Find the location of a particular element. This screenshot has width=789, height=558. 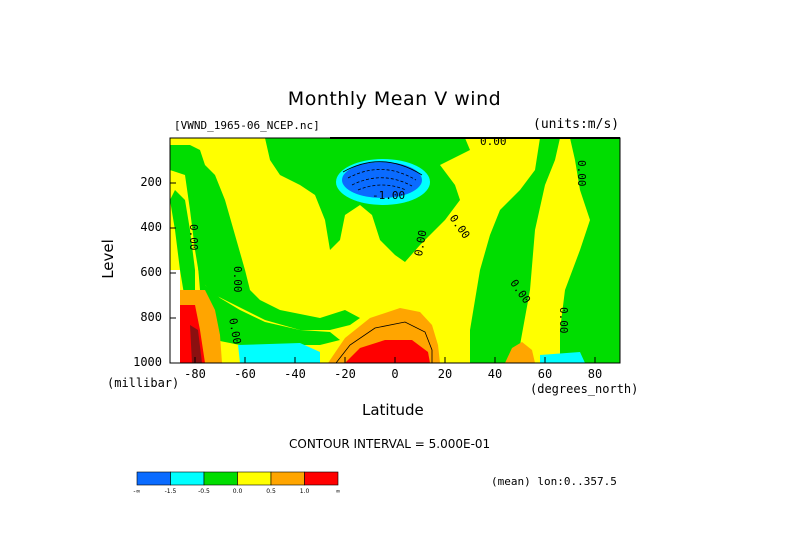

y-axis-ticks is located at coordinates (173, 273).